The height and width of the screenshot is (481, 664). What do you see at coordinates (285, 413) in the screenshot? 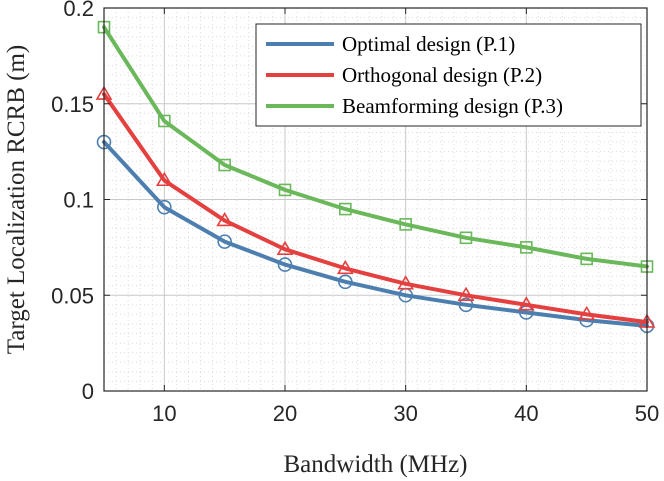
I see `x-tick-label: 20` at bounding box center [285, 413].